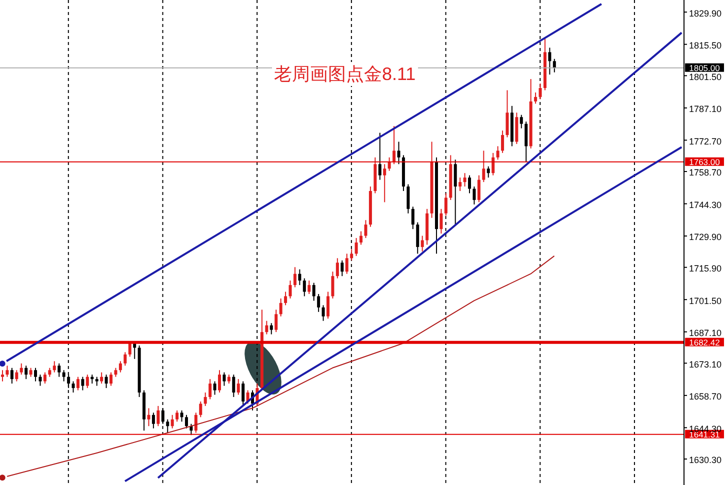 The height and width of the screenshot is (485, 725). I want to click on y-tick-label: 1758.70, so click(705, 173).